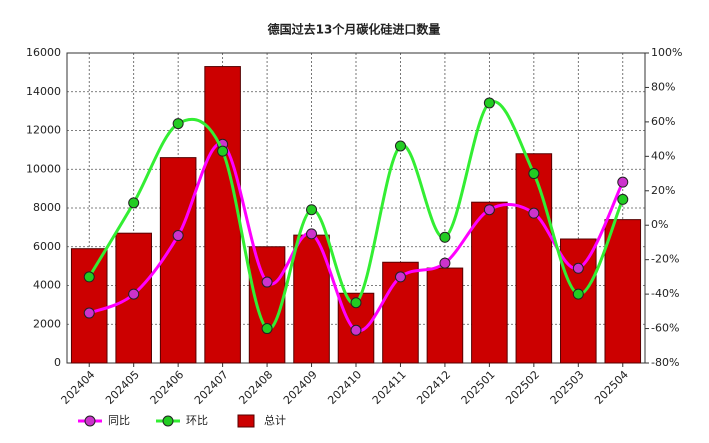 Image resolution: width=709 pixels, height=443 pixels. Describe the element at coordinates (663, 190) in the screenshot. I see `y2-tick-label: 20%` at that location.